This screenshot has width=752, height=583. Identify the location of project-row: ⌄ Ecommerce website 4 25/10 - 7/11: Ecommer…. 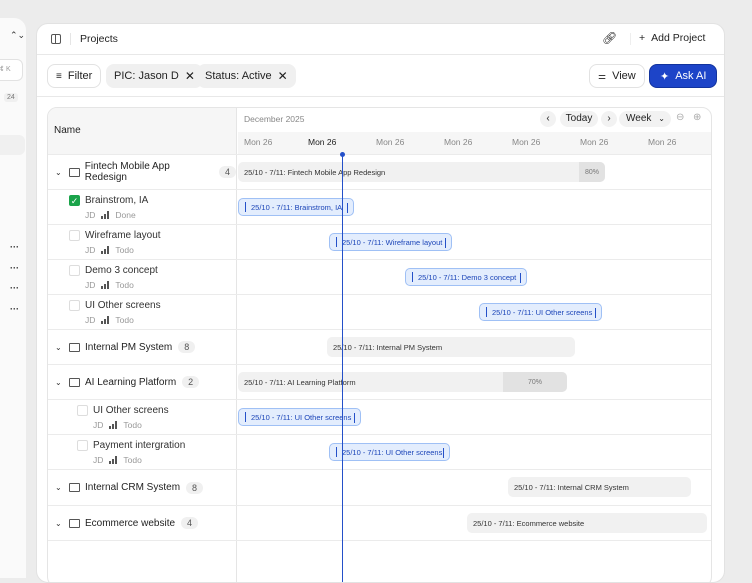
(379, 522).